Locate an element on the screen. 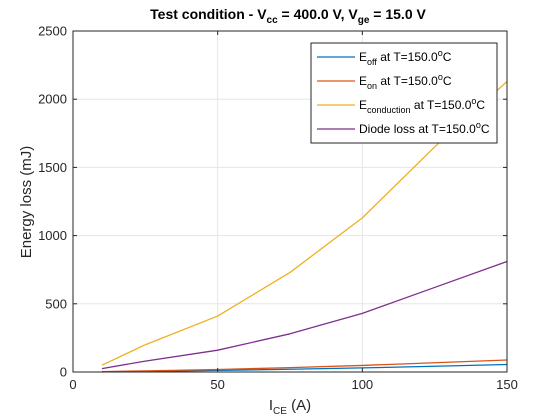  y-axis-label: Energy loss (mJ) is located at coordinates (26, 202).